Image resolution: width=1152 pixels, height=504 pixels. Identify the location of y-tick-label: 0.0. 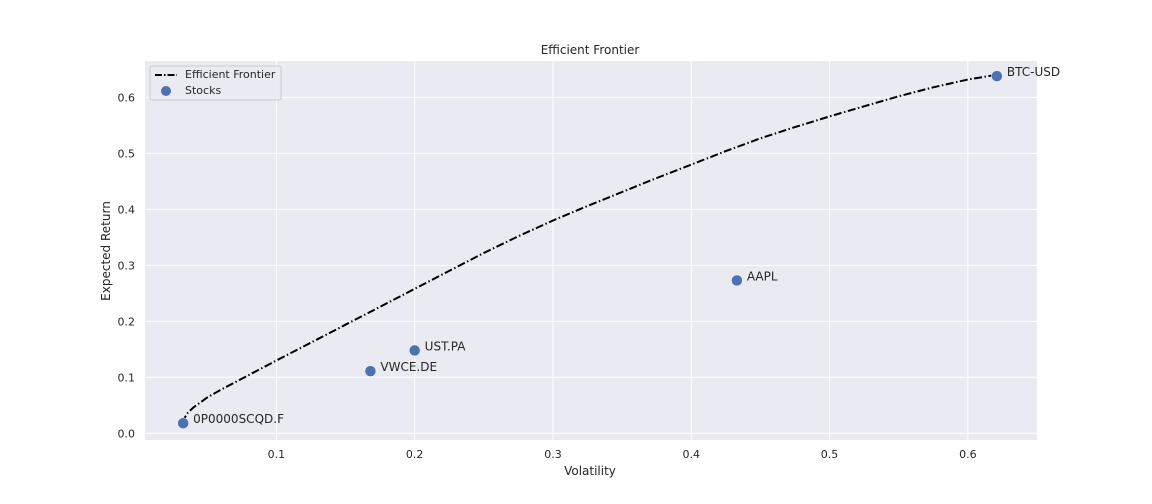
(127, 433).